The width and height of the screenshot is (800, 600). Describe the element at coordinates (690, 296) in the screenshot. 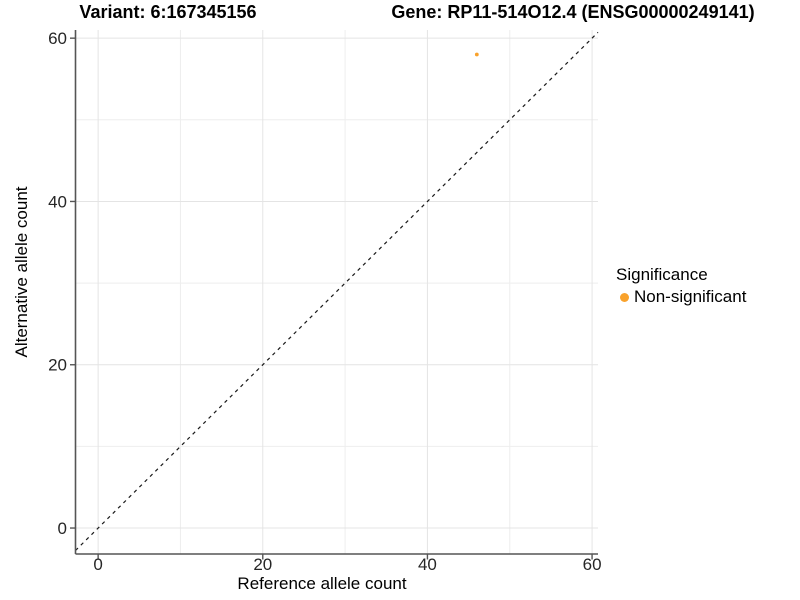

I see `legend-item-label: Non-significant` at that location.